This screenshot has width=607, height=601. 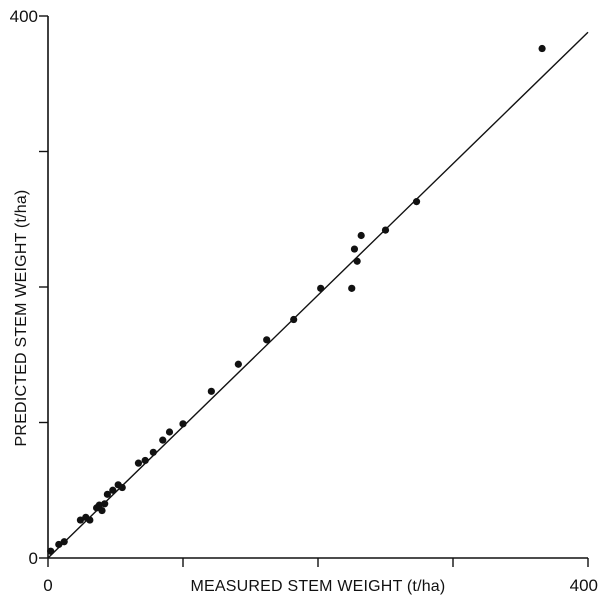 What do you see at coordinates (21, 318) in the screenshot?
I see `y-axis-title: PREDICTED STEM WEIGHT (t/ha)` at bounding box center [21, 318].